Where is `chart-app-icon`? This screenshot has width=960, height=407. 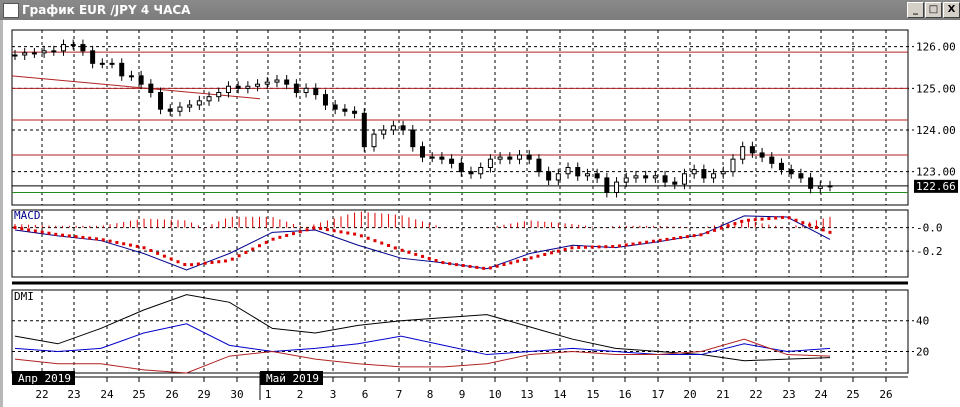
chart-app-icon is located at coordinates (11, 10).